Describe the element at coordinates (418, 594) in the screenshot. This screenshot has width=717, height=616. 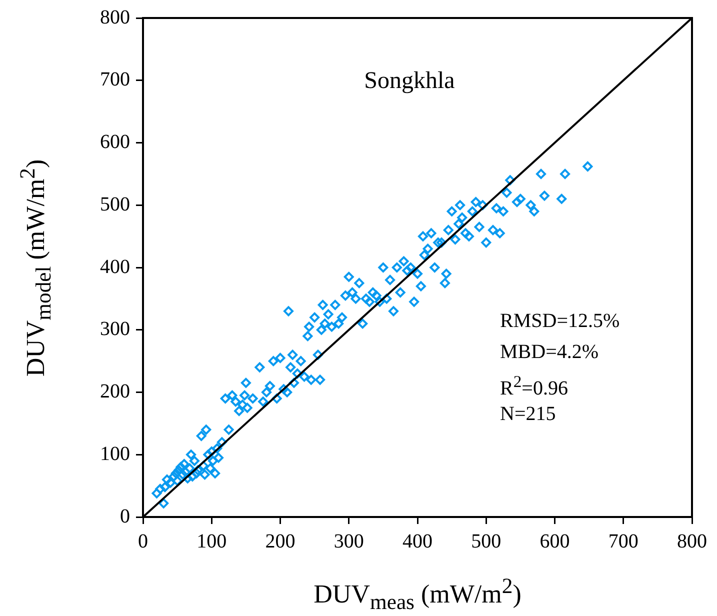
I see `x-axis-title: DUV$_{meas}$ (mW/m$^{2}$)` at that location.